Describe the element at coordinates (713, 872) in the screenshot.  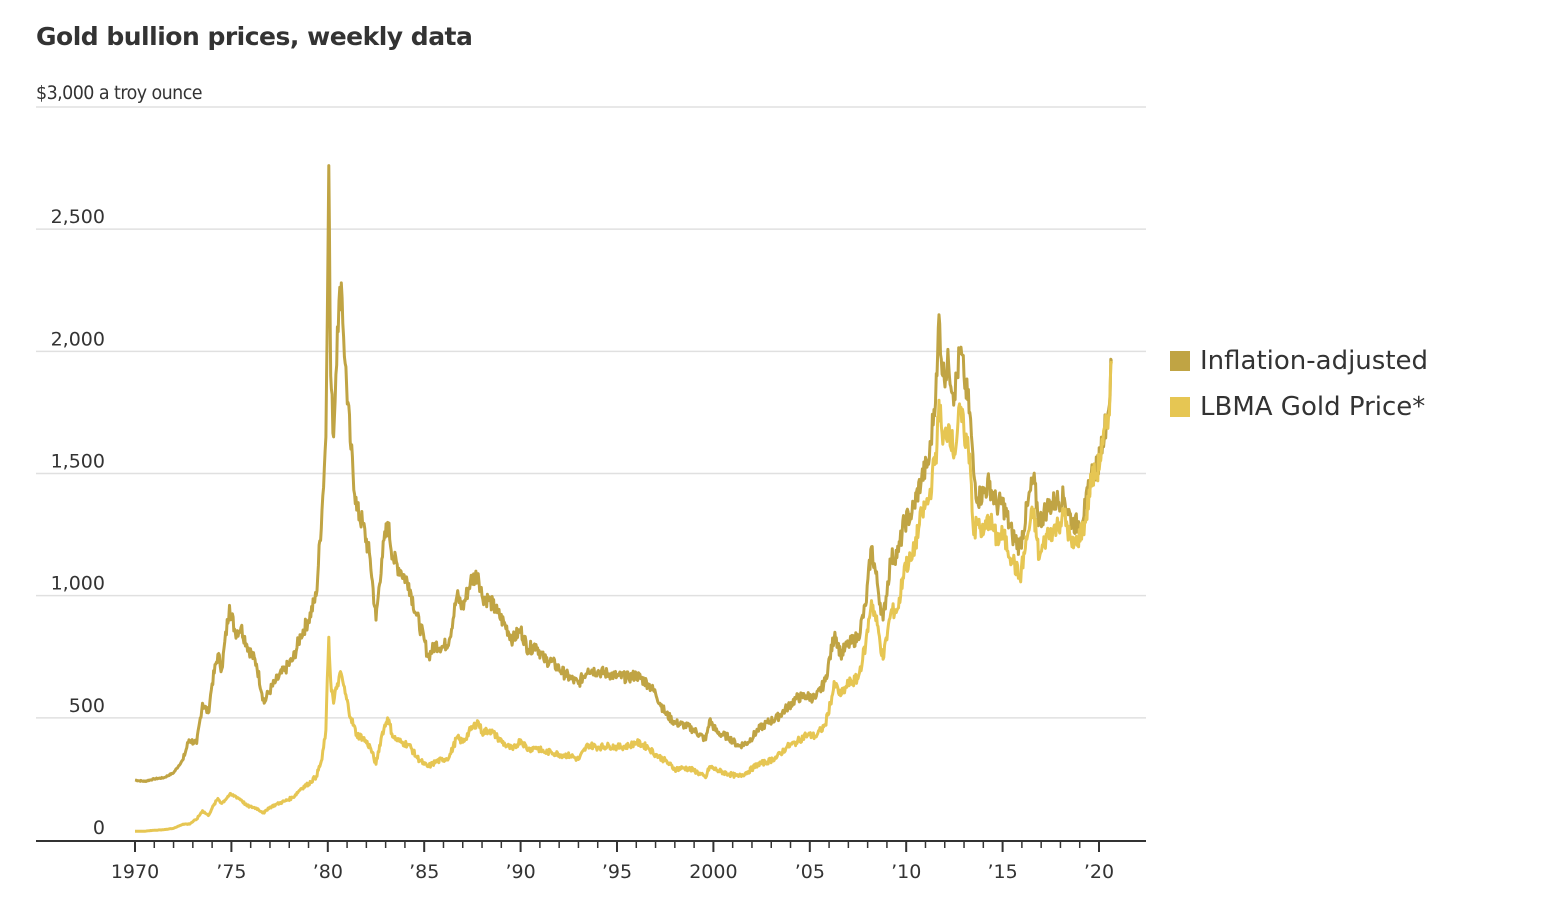
I see `x-tick-label: 2000` at that location.